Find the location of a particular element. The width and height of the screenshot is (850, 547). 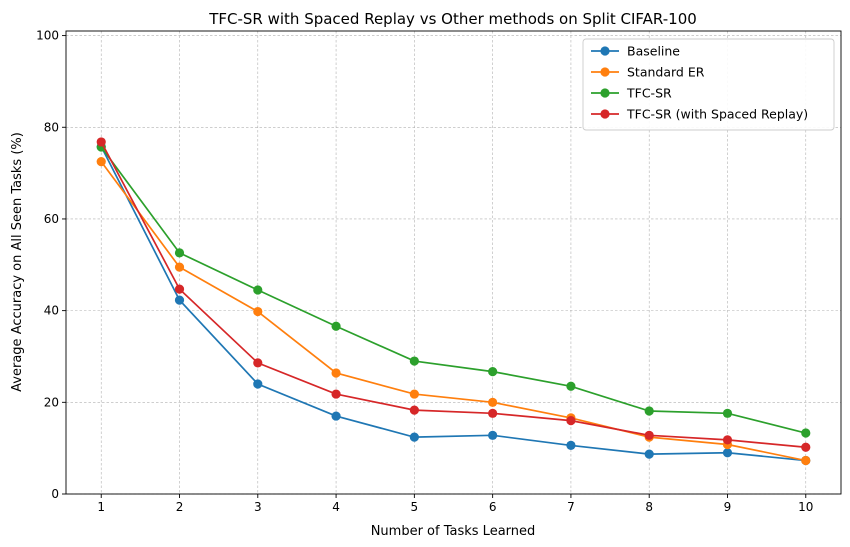

legend-item: Baseline is located at coordinates (635, 51).